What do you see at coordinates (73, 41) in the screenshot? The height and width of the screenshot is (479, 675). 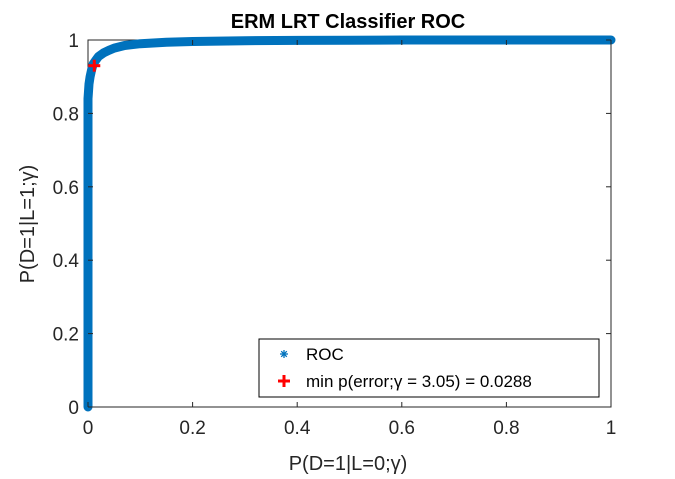 I see `y-tick-label: 1` at bounding box center [73, 41].